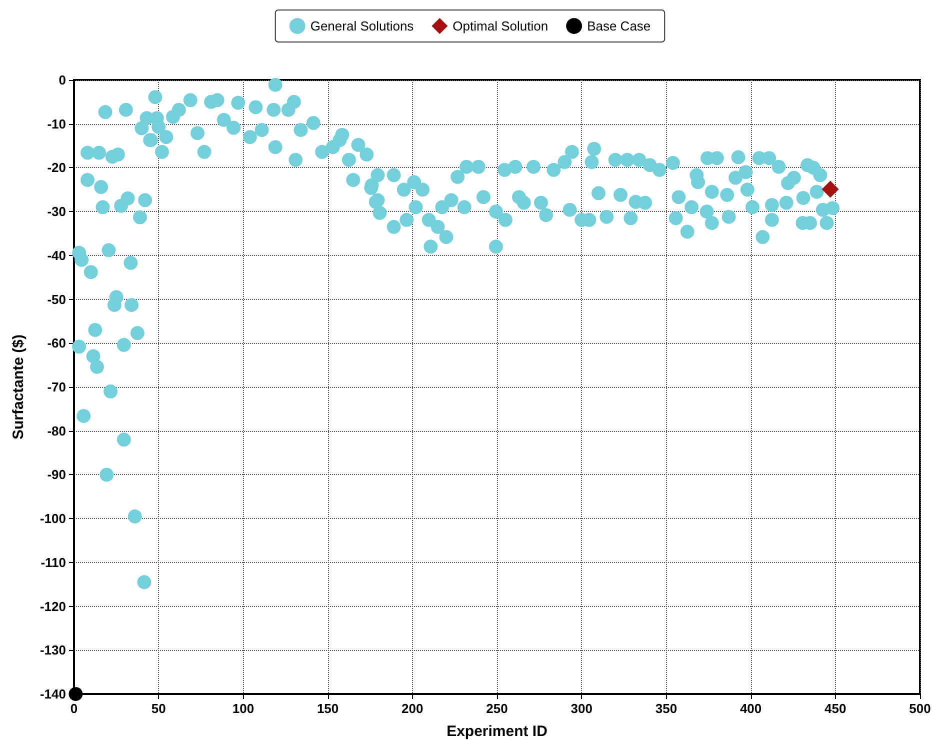 The image size is (940, 744). Describe the element at coordinates (53, 694) in the screenshot. I see `y-tick-label: -140` at that location.